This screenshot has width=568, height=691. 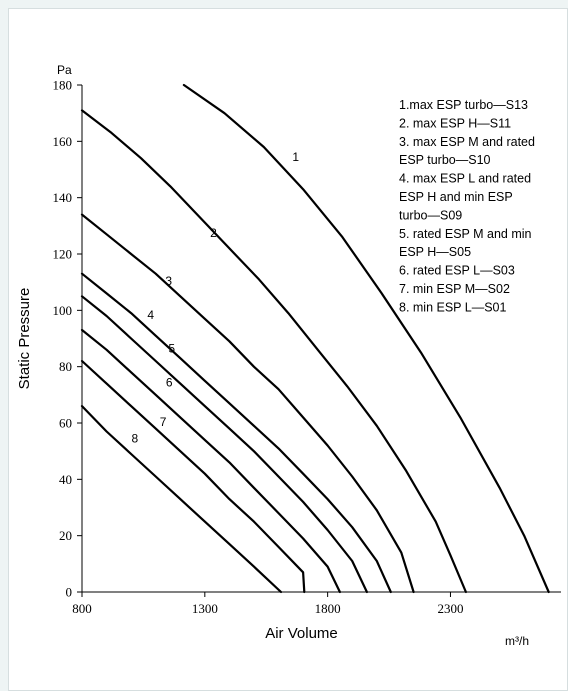 What do you see at coordinates (213, 233) in the screenshot?
I see `curve-label-2: 2` at bounding box center [213, 233].